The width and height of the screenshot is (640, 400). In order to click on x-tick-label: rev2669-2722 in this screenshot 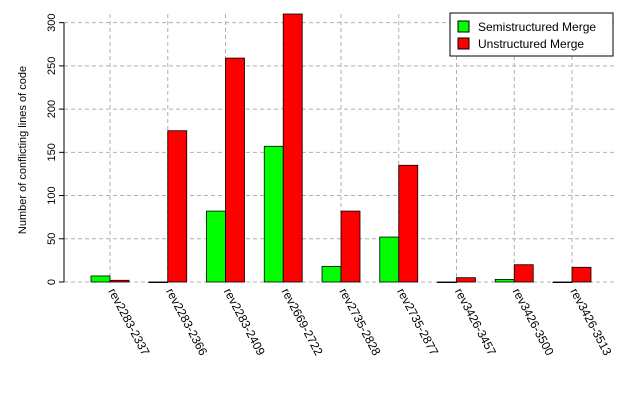, I will do `click(302, 322)`.